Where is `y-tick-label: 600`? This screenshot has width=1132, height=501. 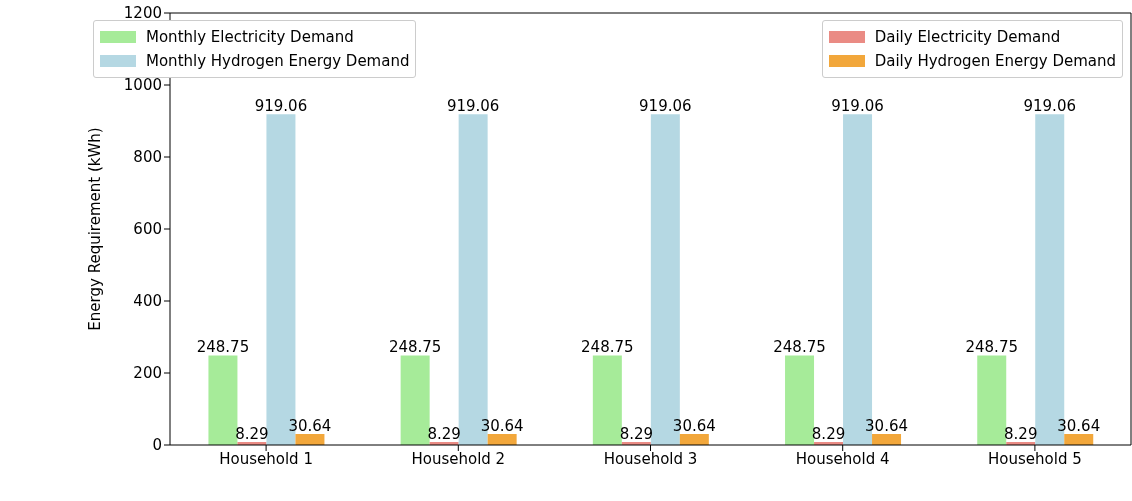 y-tick-label: 600 is located at coordinates (147, 229).